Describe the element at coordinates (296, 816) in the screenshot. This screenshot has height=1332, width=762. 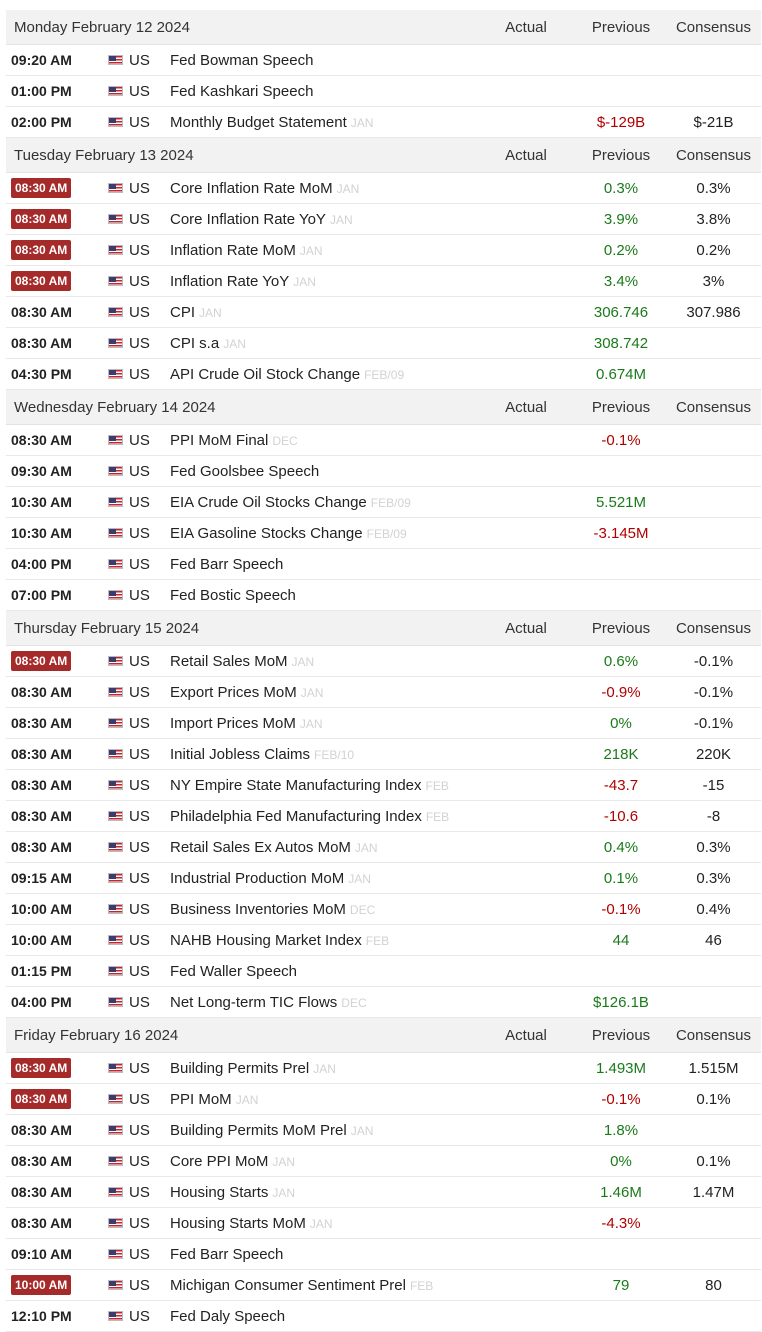
I see `event-name: Philadelphia Fed Manufacturing Index` at that location.